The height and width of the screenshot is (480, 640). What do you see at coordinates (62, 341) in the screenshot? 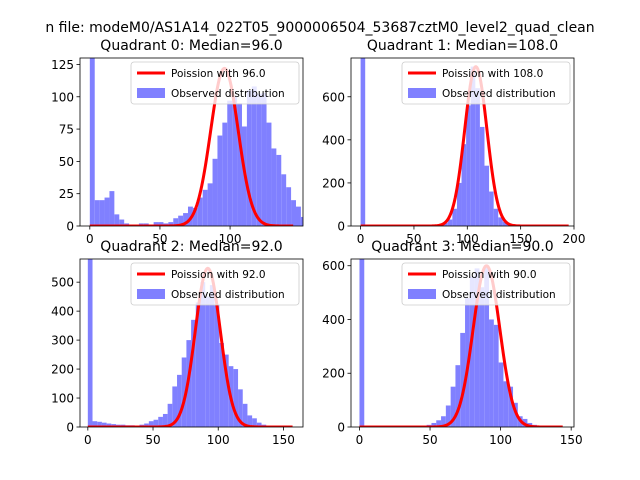
I see `y-tick-label: 300` at bounding box center [62, 341].